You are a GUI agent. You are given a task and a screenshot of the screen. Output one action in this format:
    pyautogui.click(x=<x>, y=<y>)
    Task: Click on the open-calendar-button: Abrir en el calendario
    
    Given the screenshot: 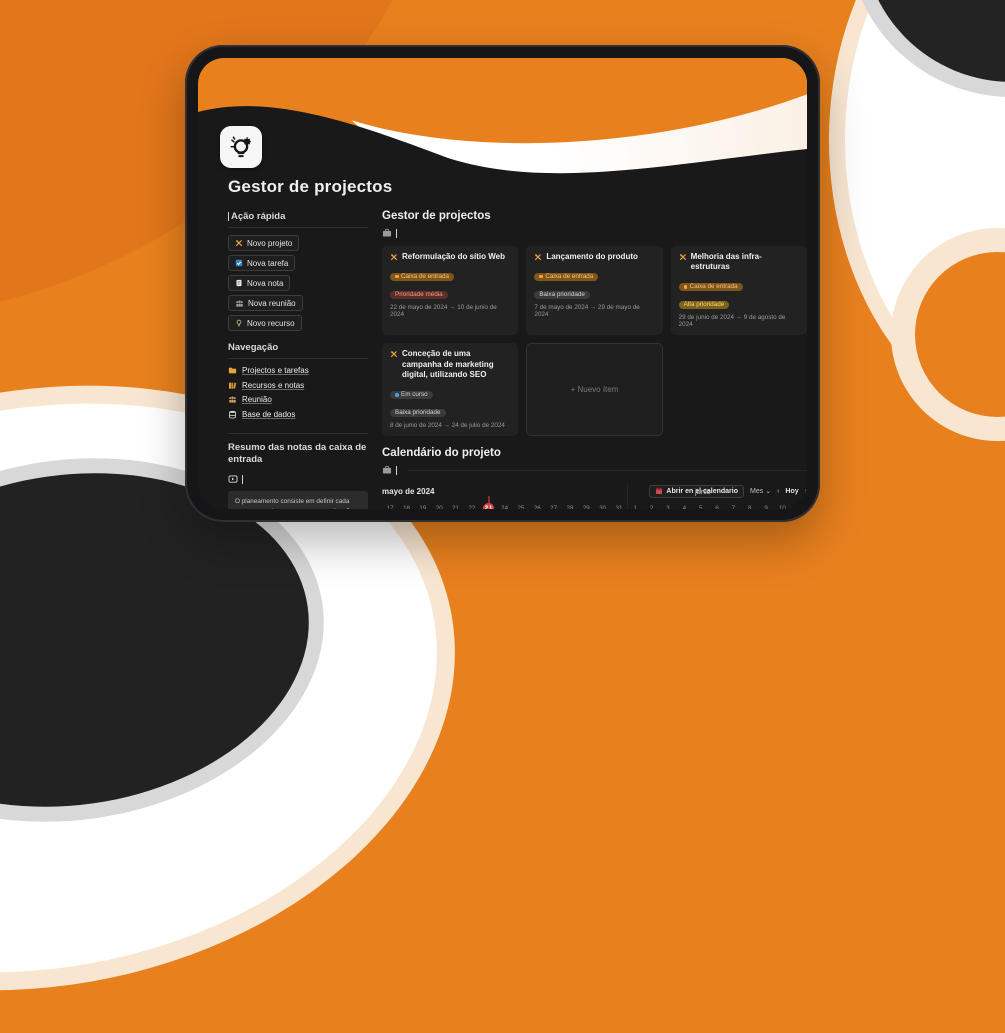 What is the action you would take?
    pyautogui.click(x=697, y=491)
    